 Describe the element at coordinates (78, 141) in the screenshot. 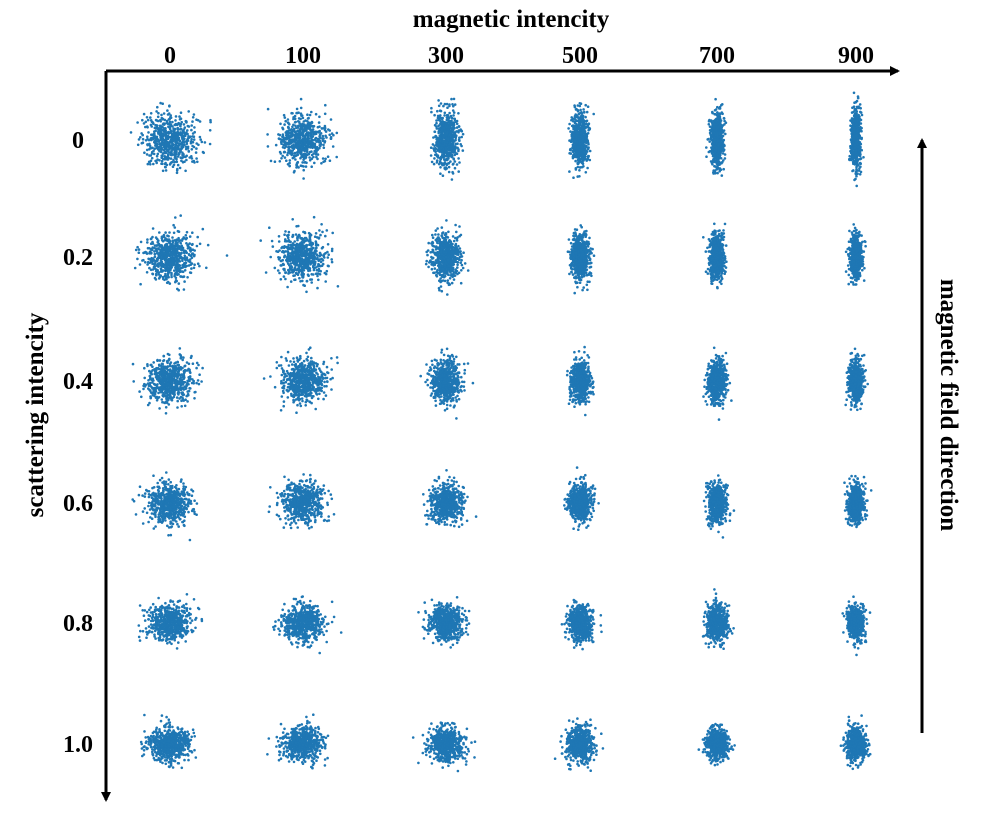

I see `y-tick-label: 0` at that location.